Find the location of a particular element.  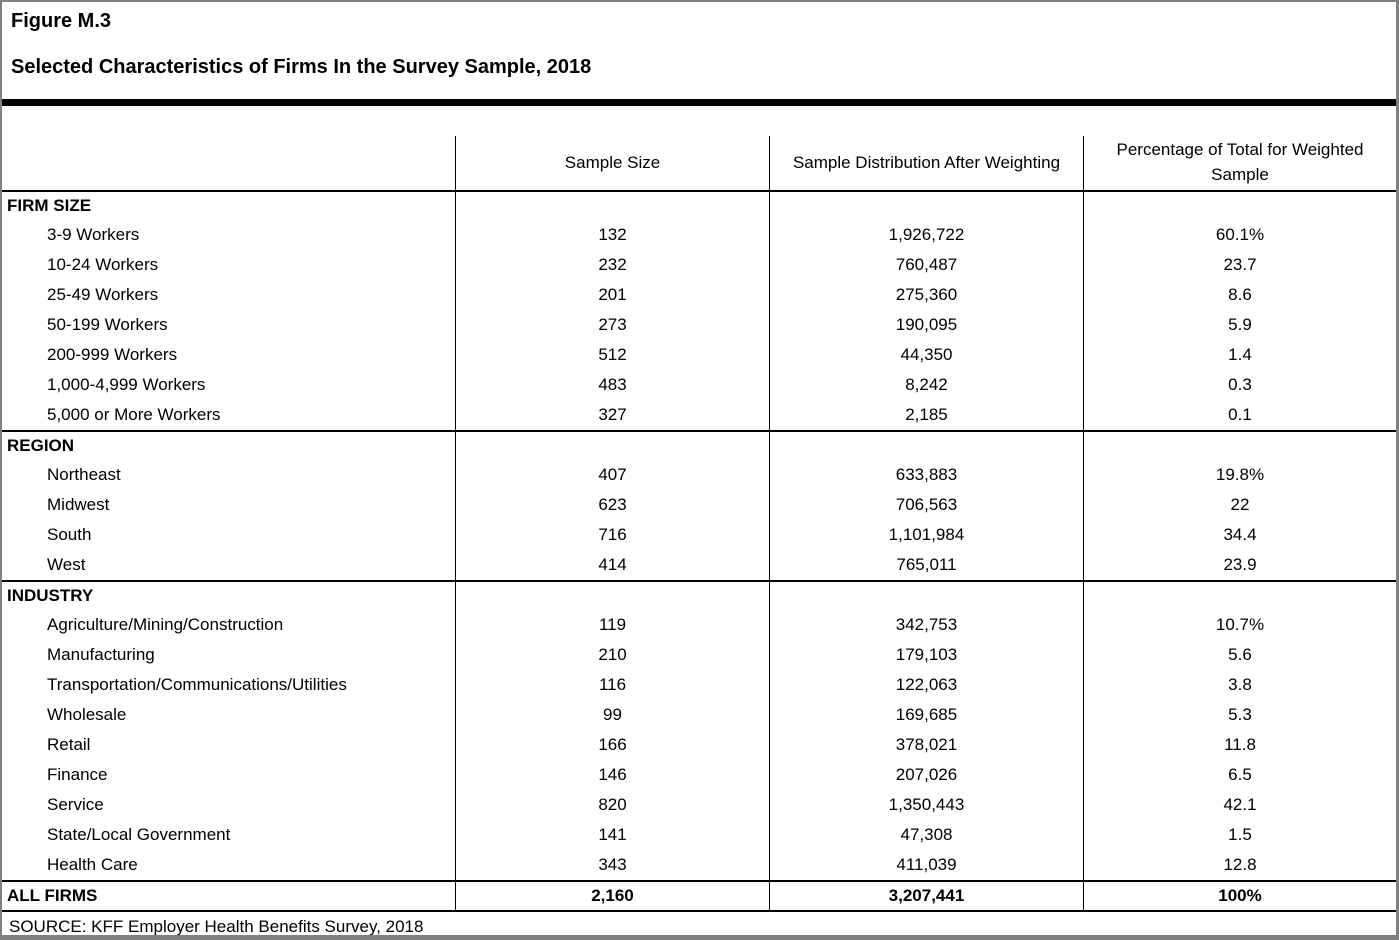

section-header-label: INDUSTRY is located at coordinates (50, 595).